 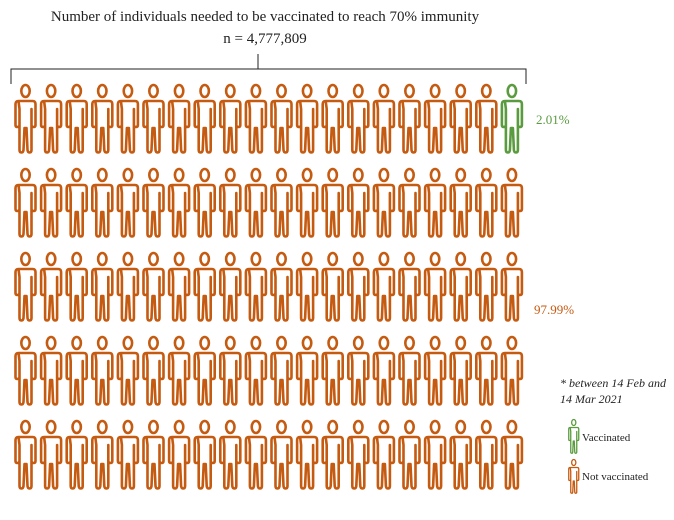 I want to click on vaccinated-percent-label: 2.01%, so click(x=553, y=119).